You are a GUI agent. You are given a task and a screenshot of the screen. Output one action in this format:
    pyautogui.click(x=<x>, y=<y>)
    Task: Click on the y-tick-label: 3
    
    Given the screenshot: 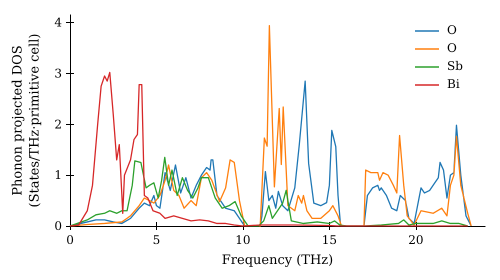 What is the action you would take?
    pyautogui.click(x=58, y=73)
    